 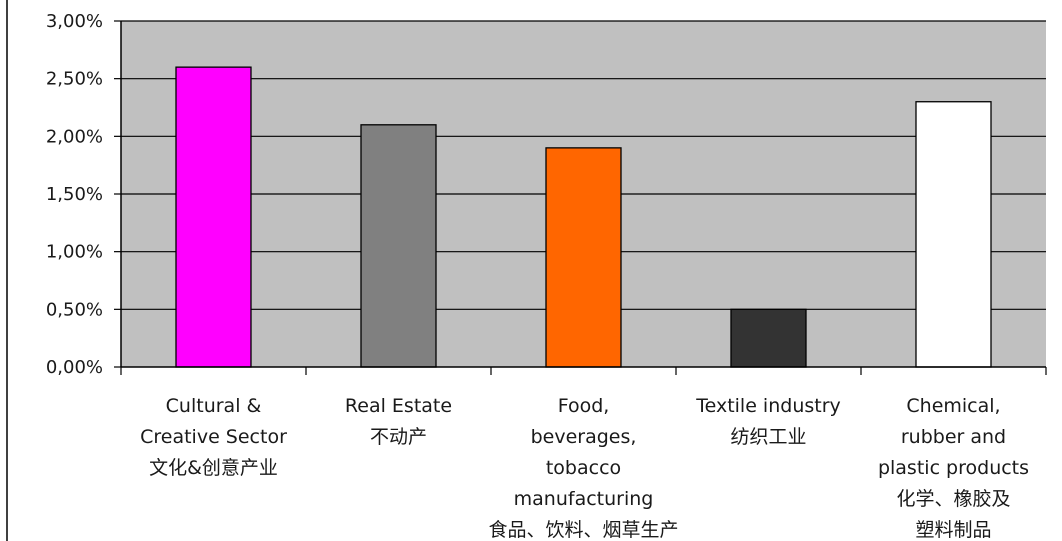 What do you see at coordinates (74, 309) in the screenshot?
I see `y-tick-label: 0,50%` at bounding box center [74, 309].